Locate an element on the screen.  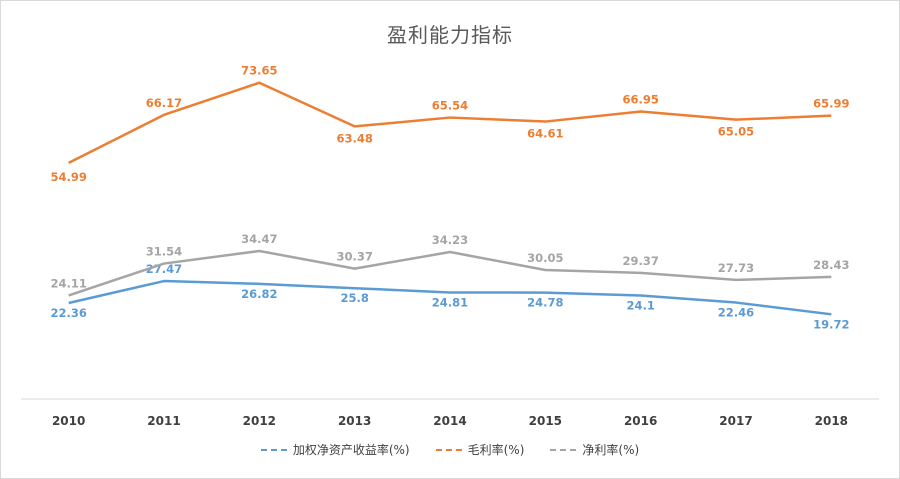
data-label: 26.82 is located at coordinates (259, 294).